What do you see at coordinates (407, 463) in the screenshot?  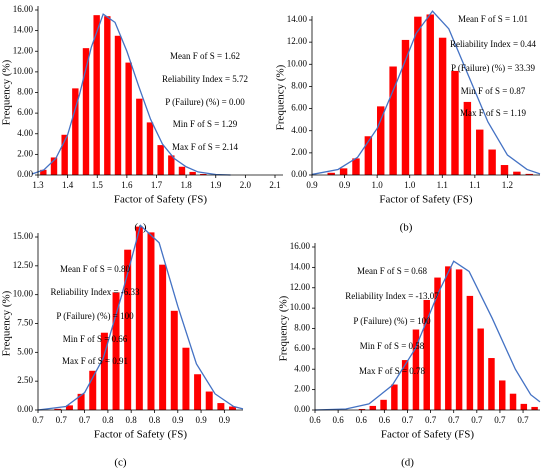 I see `panel-label: (d)` at bounding box center [407, 463].